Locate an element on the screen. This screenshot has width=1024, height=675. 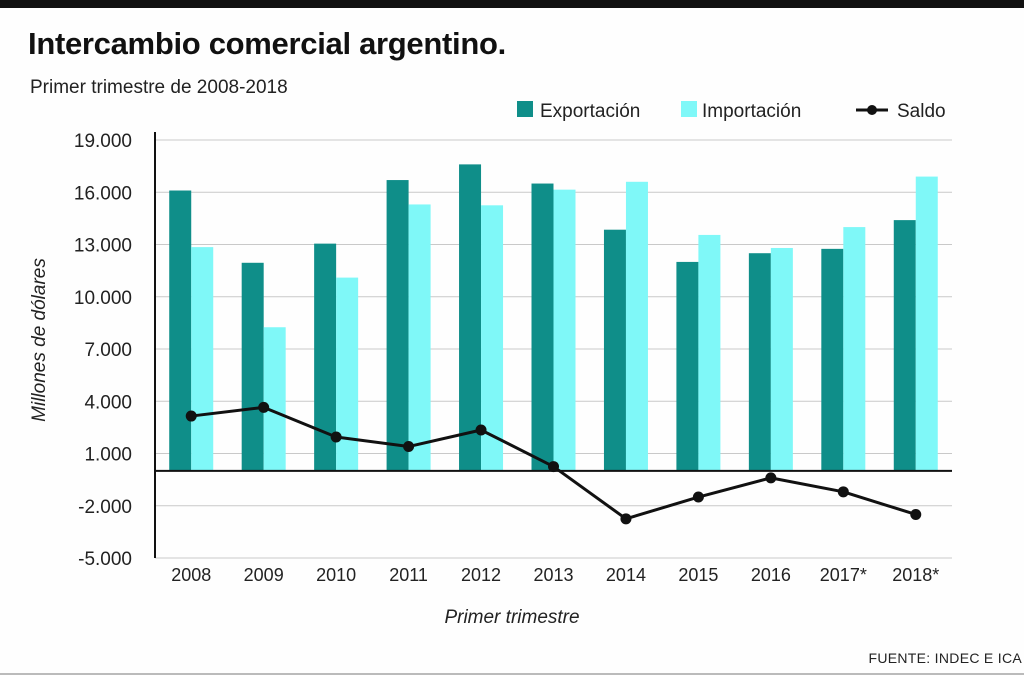
x-tick-label: 2016 is located at coordinates (771, 575).